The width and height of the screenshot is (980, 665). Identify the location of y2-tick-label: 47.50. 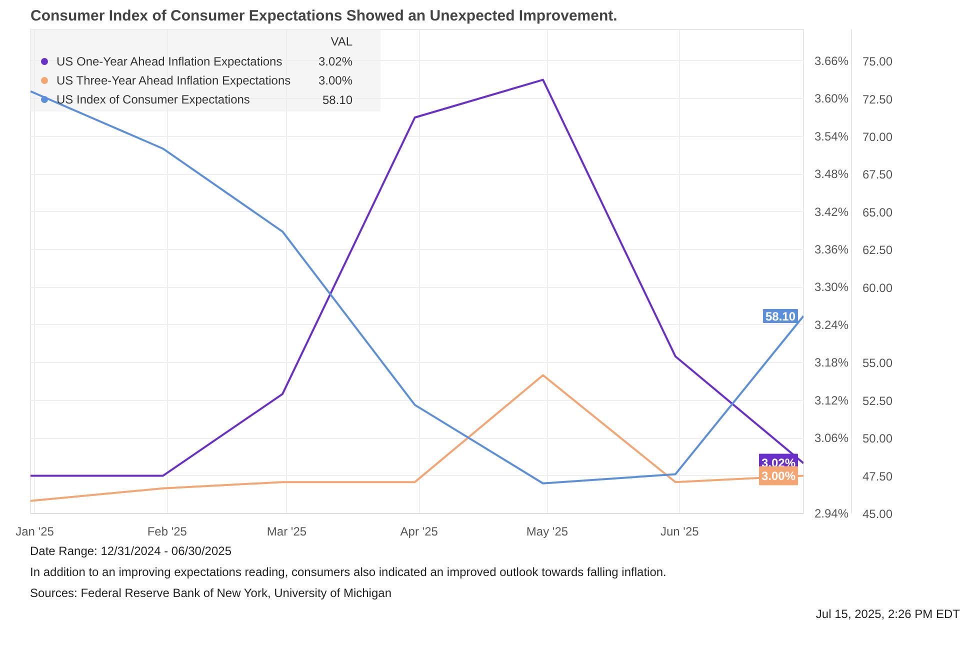
(877, 476).